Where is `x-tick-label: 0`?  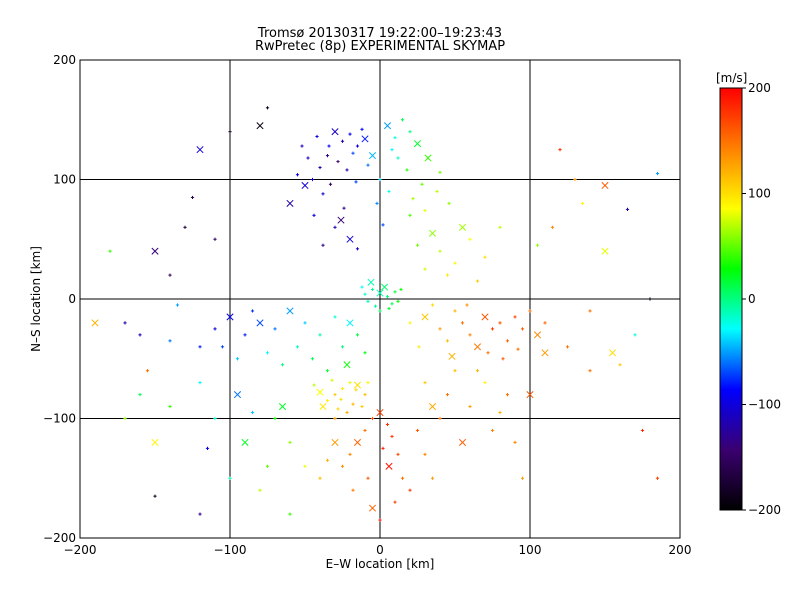 x-tick-label: 0 is located at coordinates (380, 550).